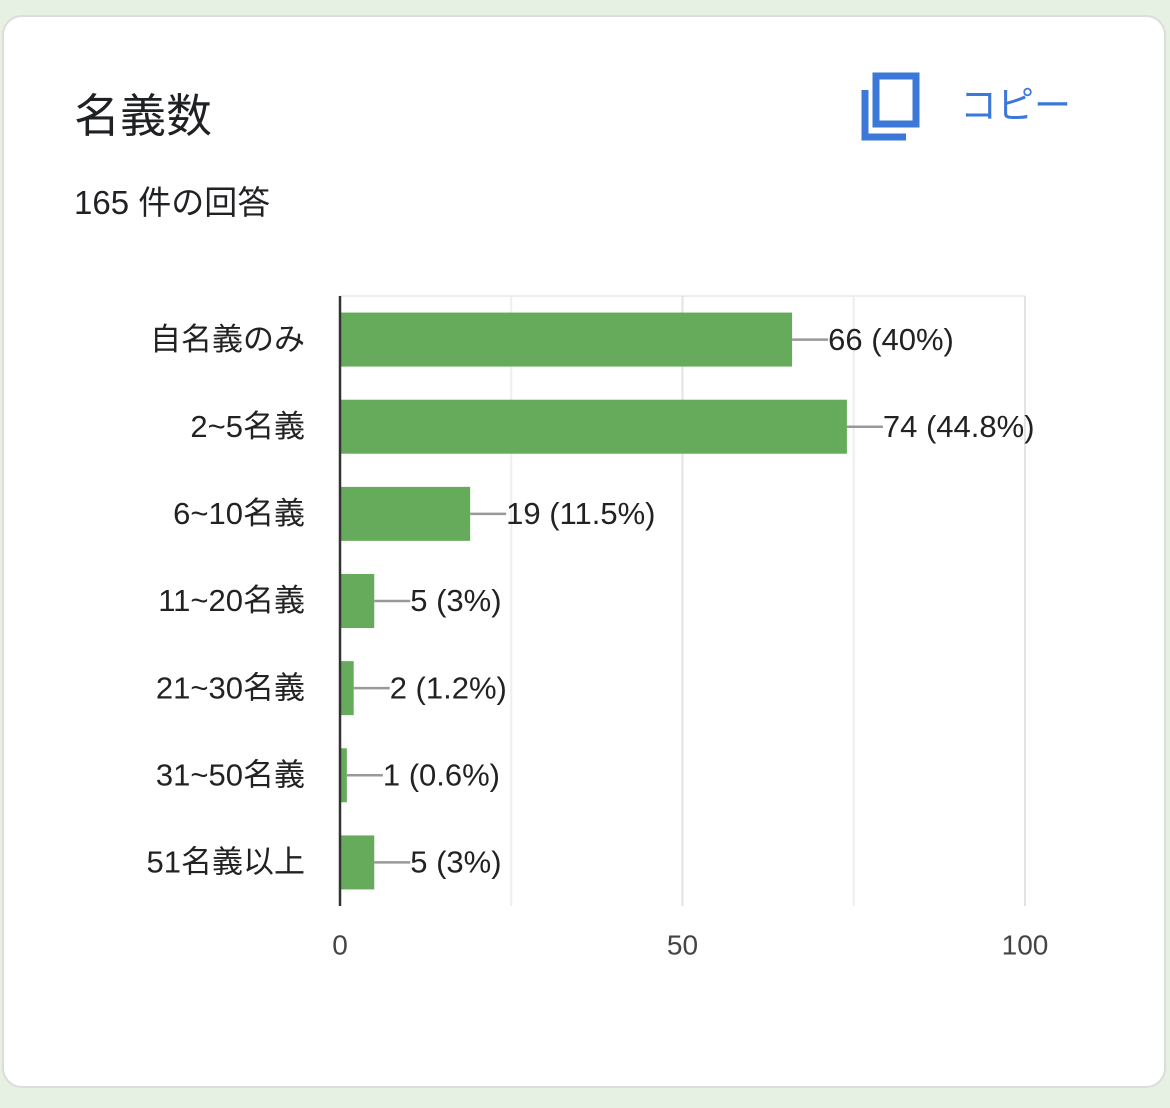  I want to click on data-label: 74 (44.8%), so click(959, 426).